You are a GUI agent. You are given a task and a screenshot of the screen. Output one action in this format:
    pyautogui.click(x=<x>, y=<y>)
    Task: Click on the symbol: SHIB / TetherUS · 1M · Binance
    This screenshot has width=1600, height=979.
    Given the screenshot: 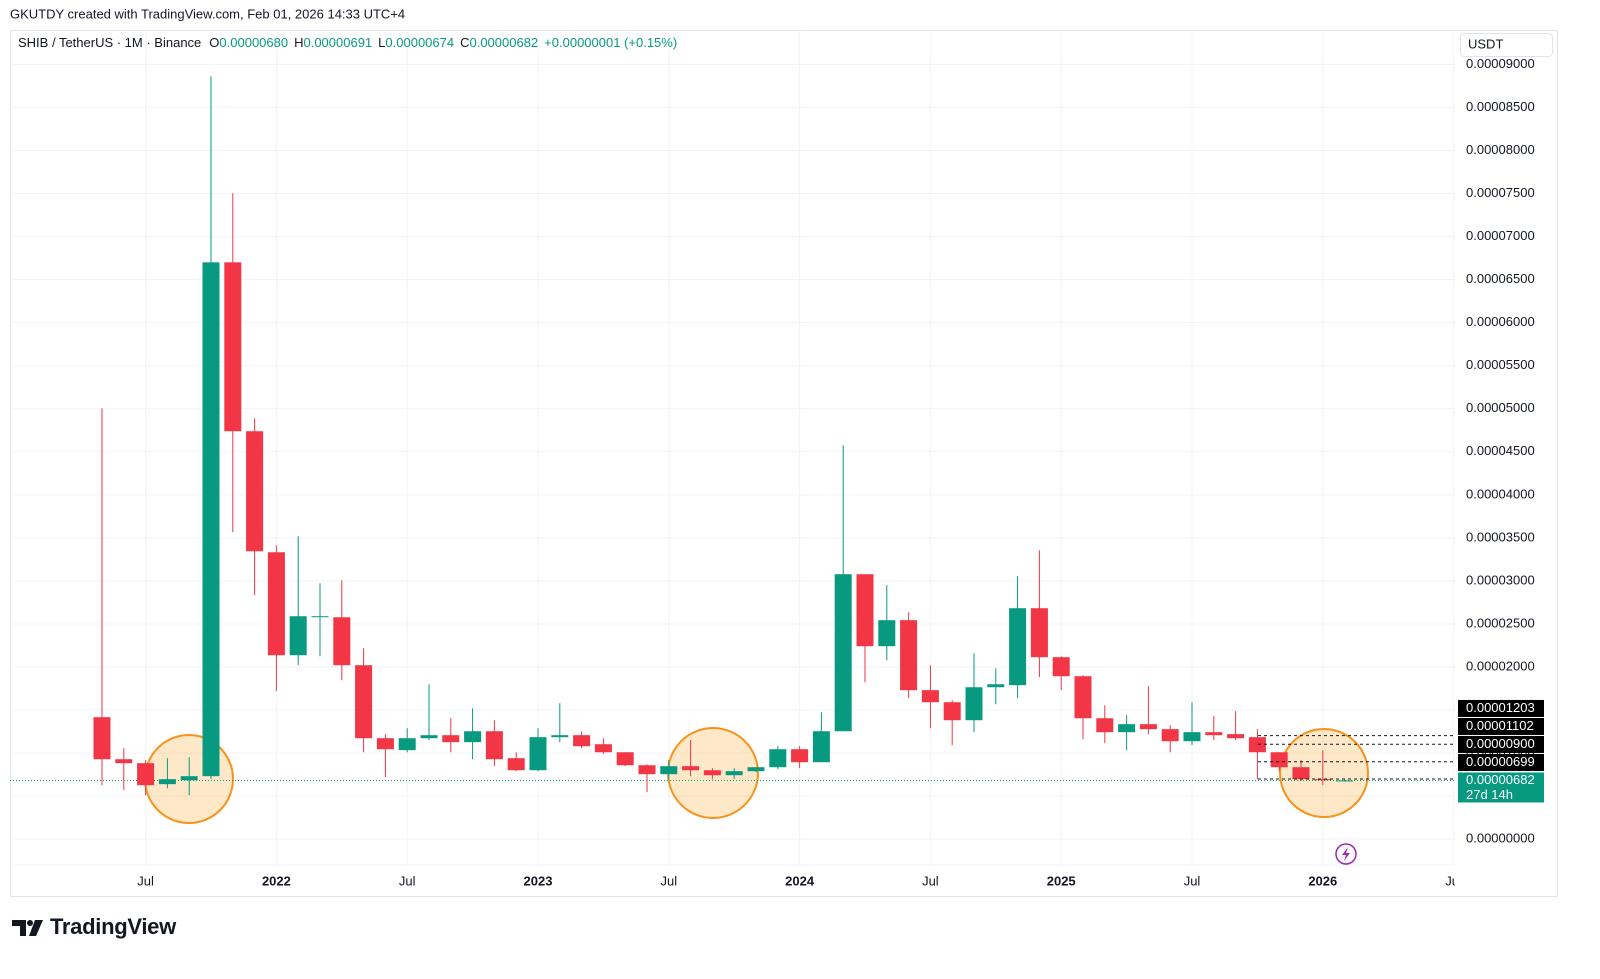 What is the action you would take?
    pyautogui.click(x=109, y=42)
    